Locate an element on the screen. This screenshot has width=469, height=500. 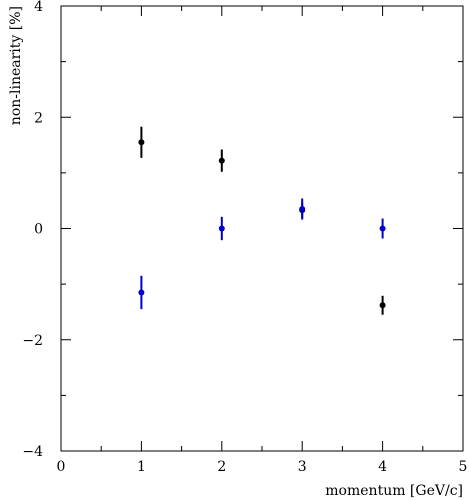
y-tick-label: 4 is located at coordinates (38, 7).